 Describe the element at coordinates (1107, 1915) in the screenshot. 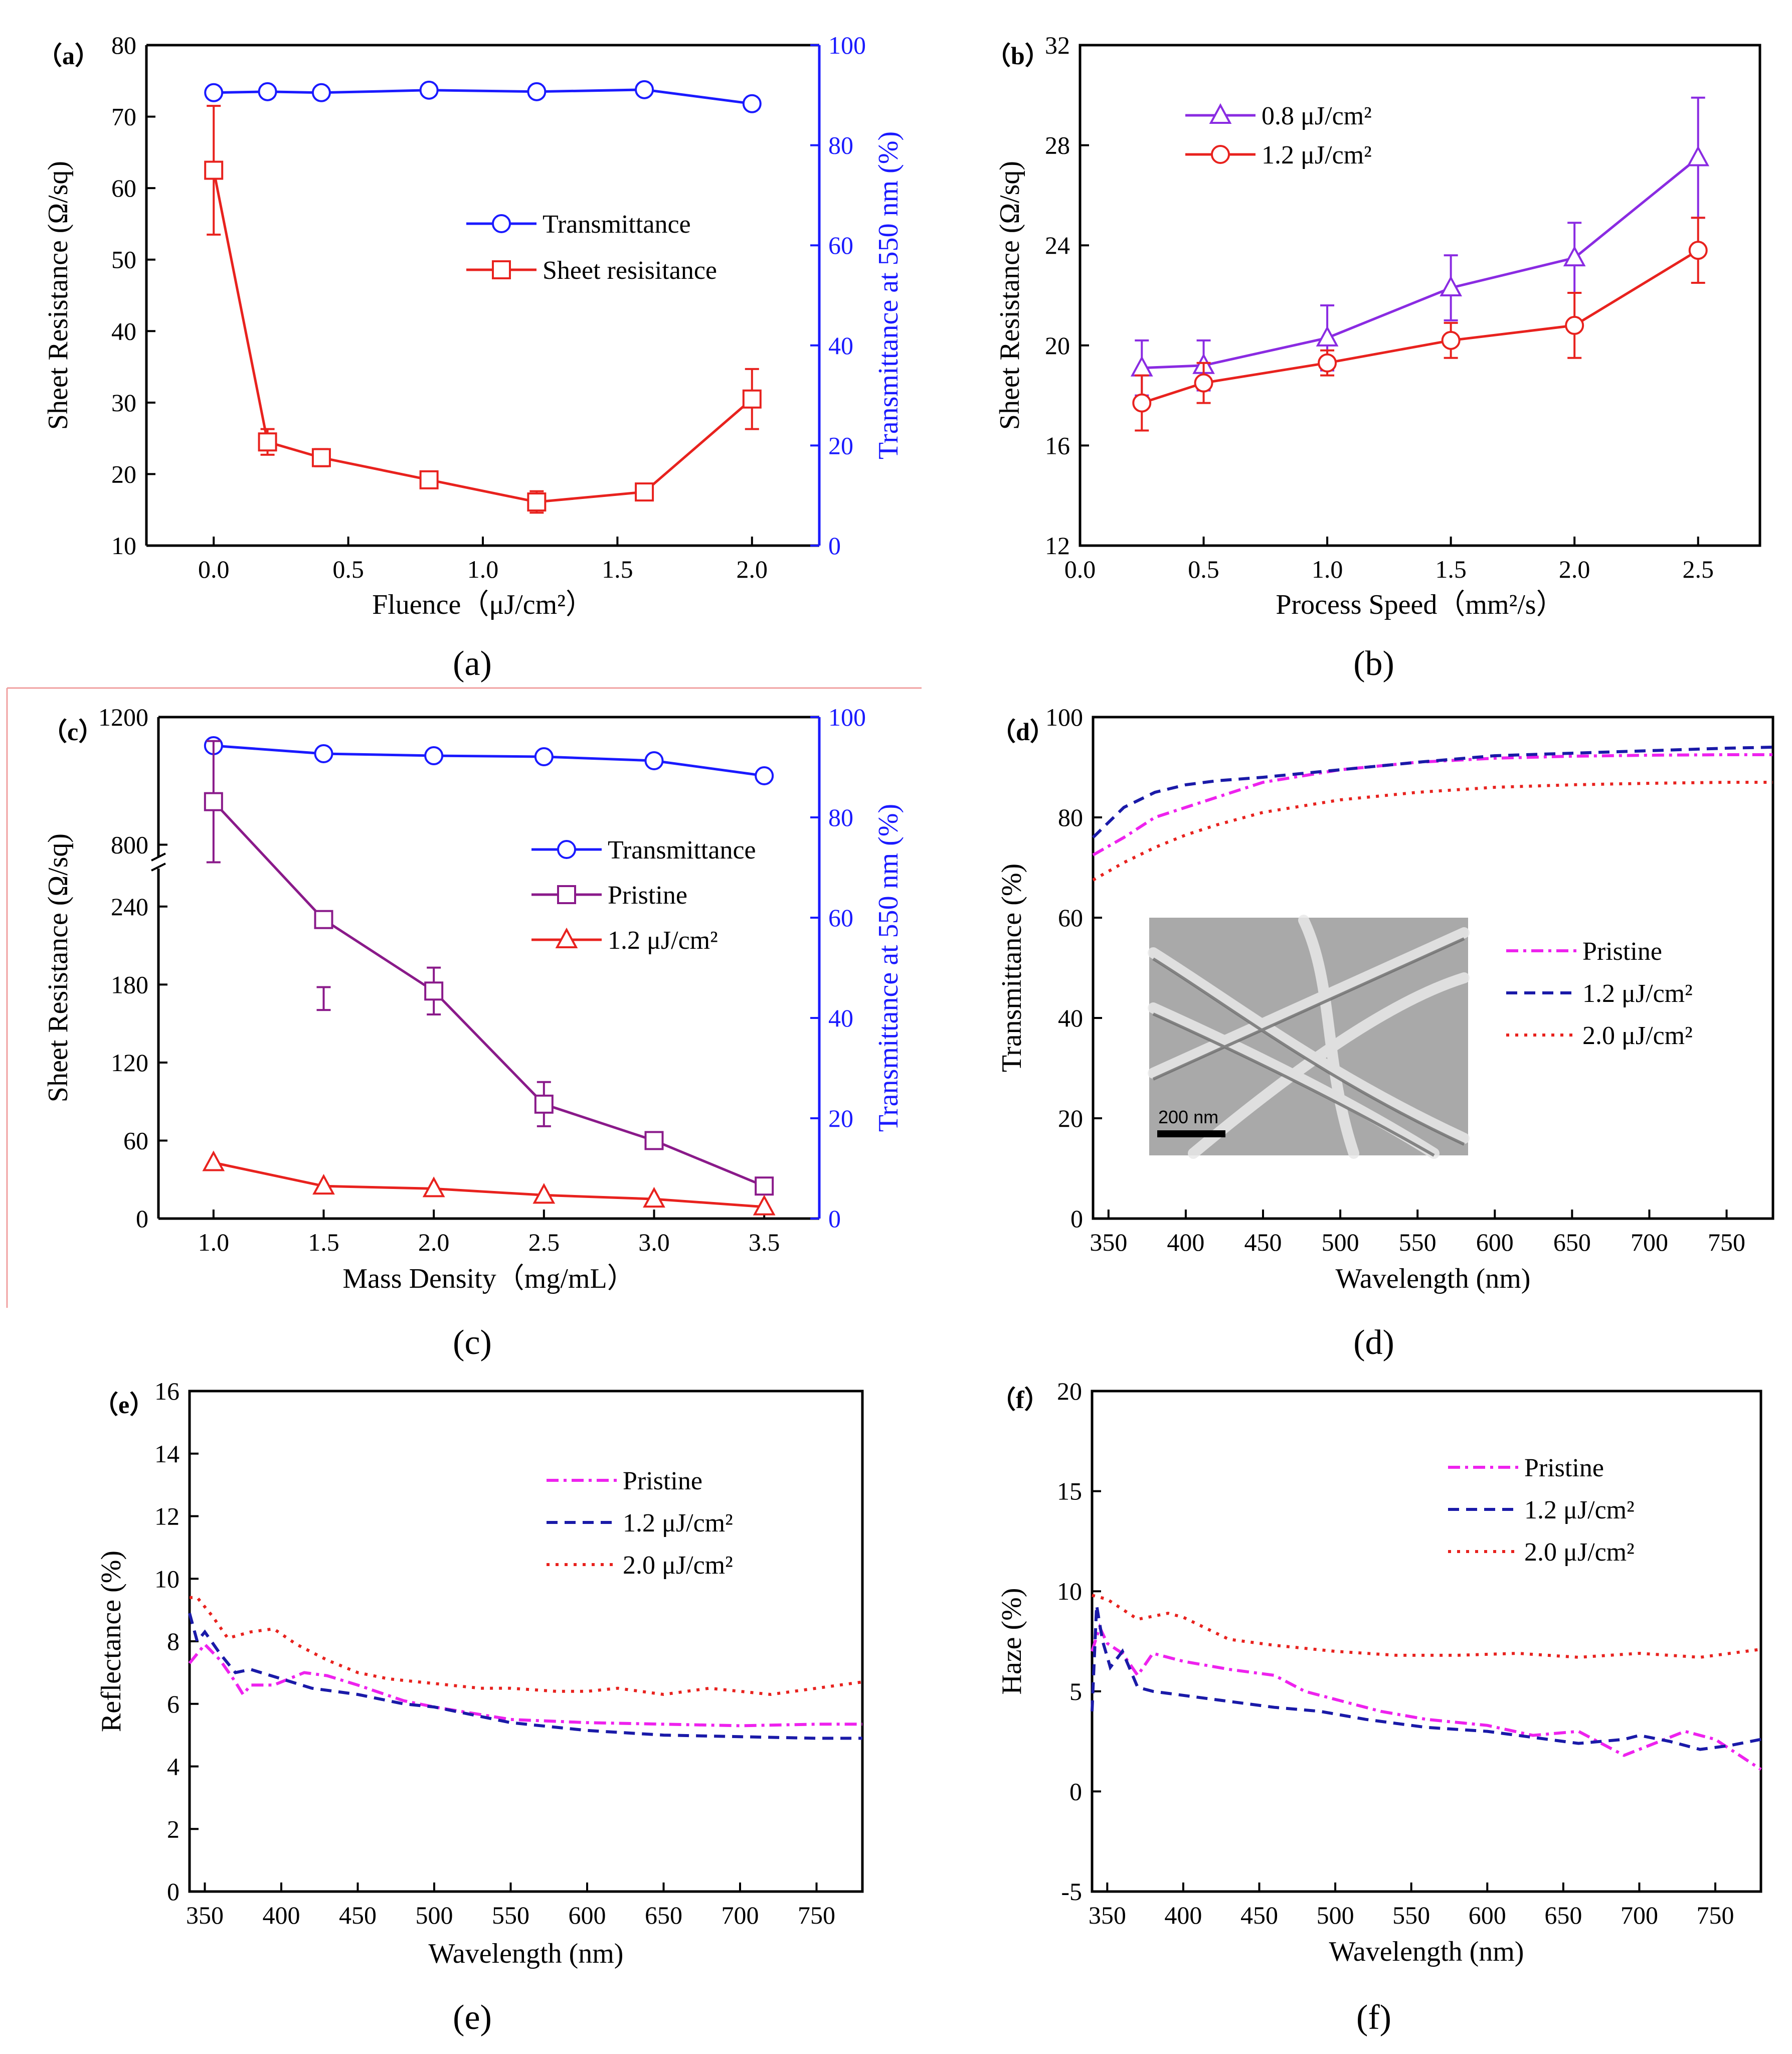

I see `x-tick-label: 350` at that location.